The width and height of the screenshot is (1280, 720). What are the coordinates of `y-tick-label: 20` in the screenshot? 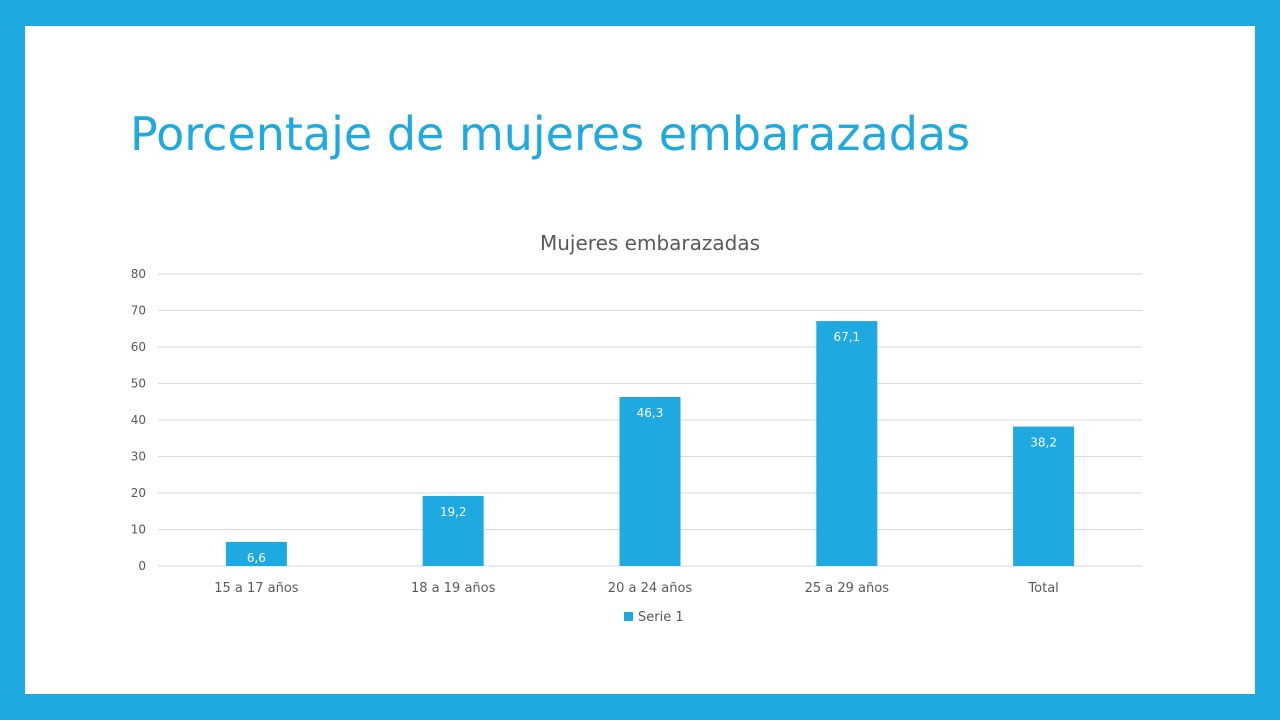 It's located at (138, 493).